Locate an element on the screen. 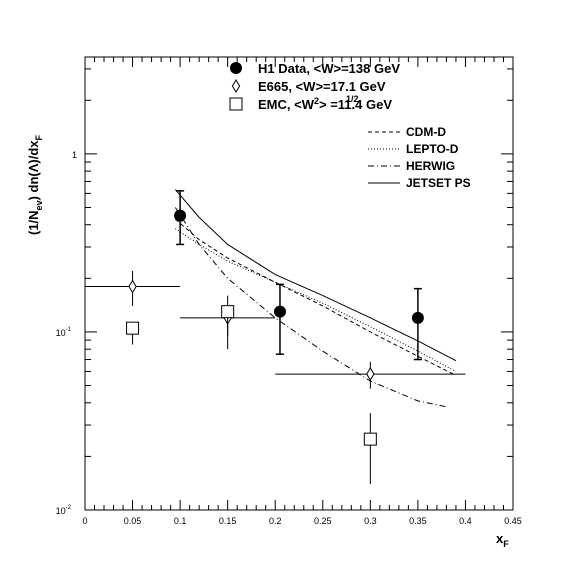  legend-entry-text: E665, <W>=17.1 GeV is located at coordinates (322, 86).